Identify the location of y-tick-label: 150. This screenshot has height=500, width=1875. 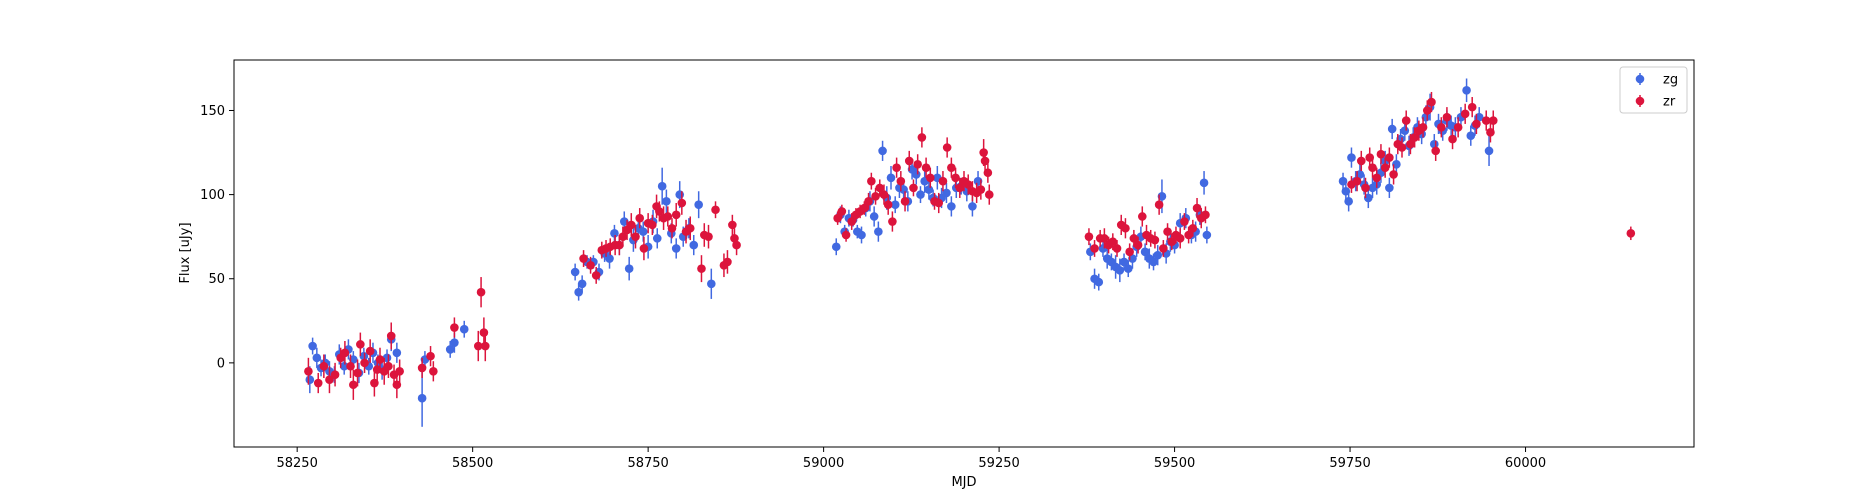
(212, 111).